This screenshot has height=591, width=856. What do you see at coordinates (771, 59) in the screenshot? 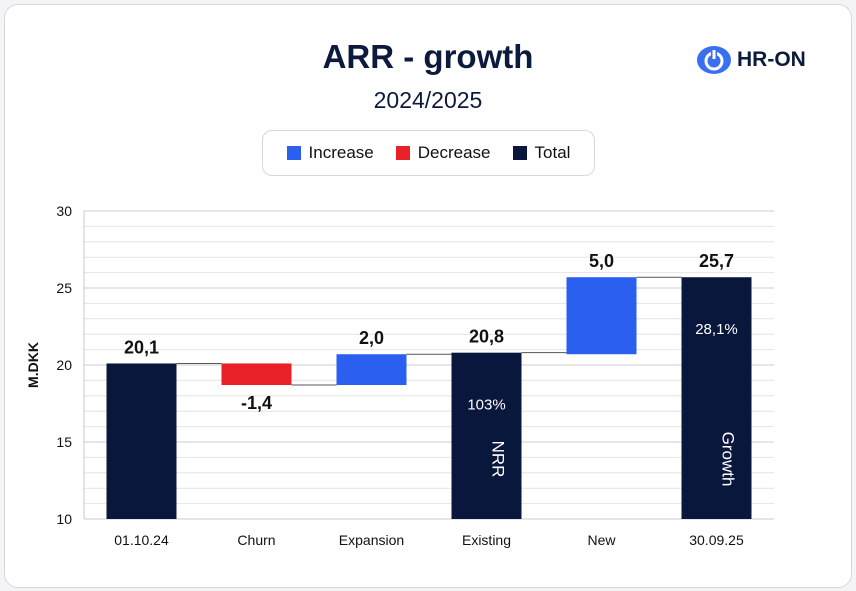
I see `logo-text: HR-ON` at bounding box center [771, 59].